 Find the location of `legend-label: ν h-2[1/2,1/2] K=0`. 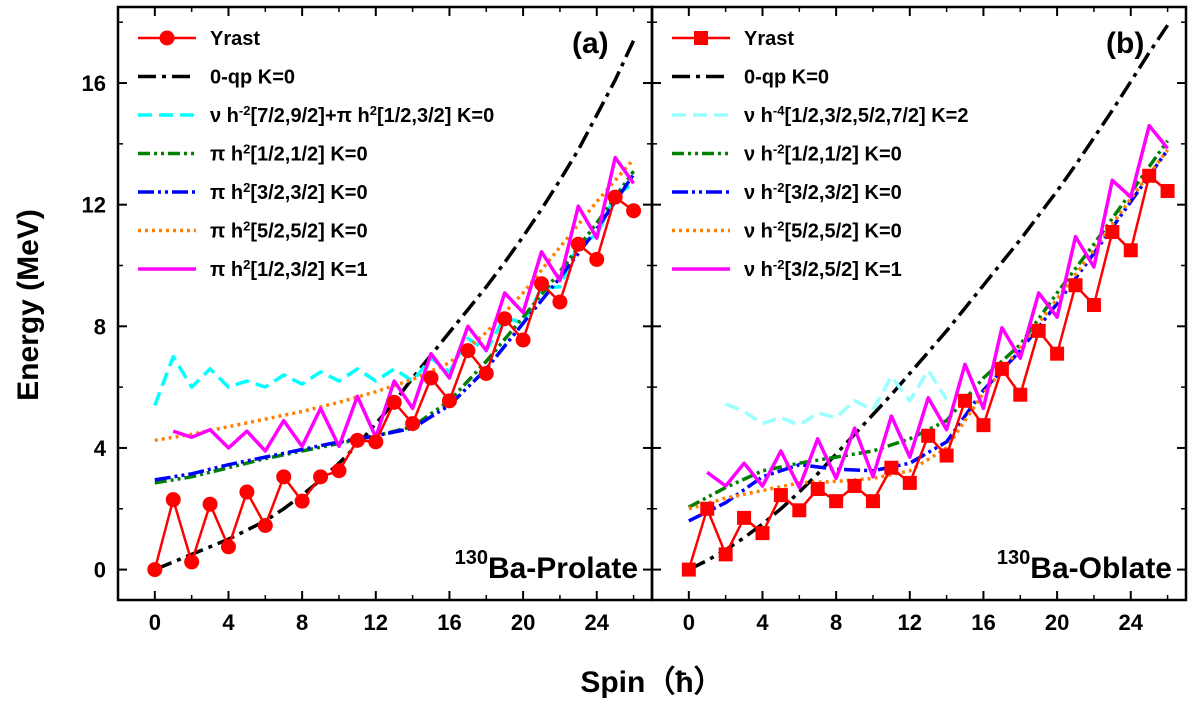

legend-label: ν h-2[1/2,1/2] K=0 is located at coordinates (823, 153).